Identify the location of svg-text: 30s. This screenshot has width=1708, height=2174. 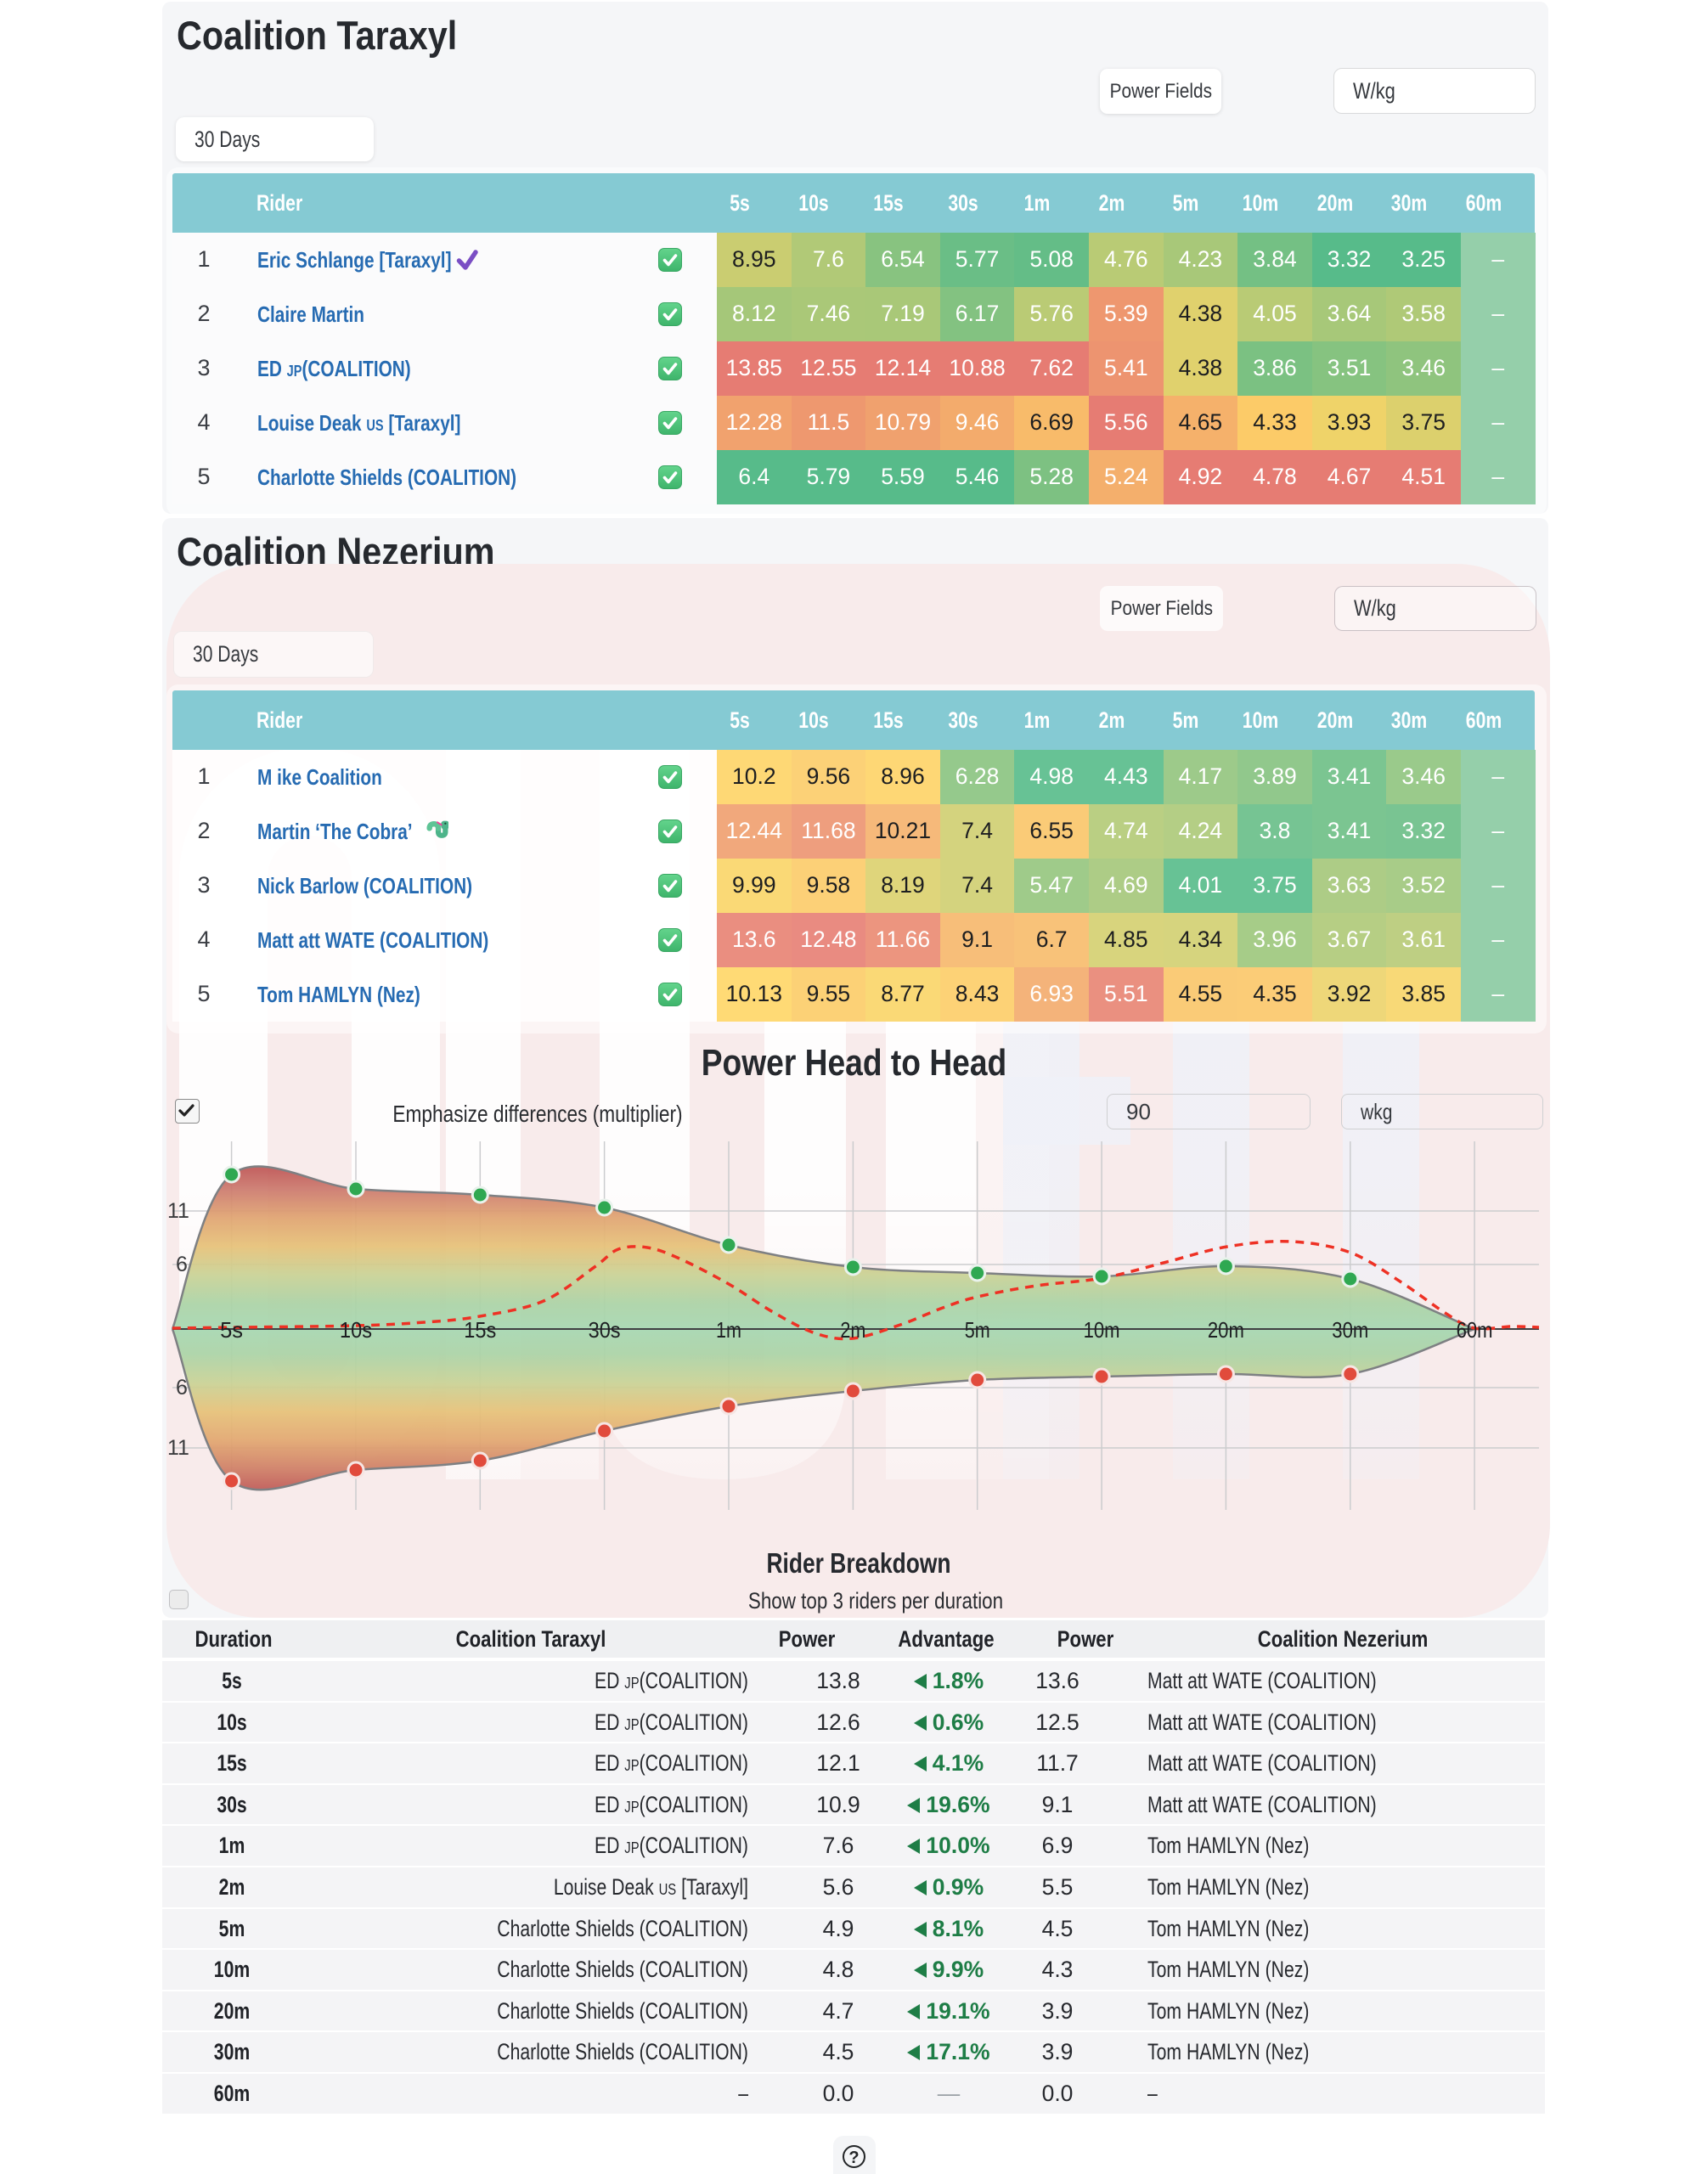
(605, 1330).